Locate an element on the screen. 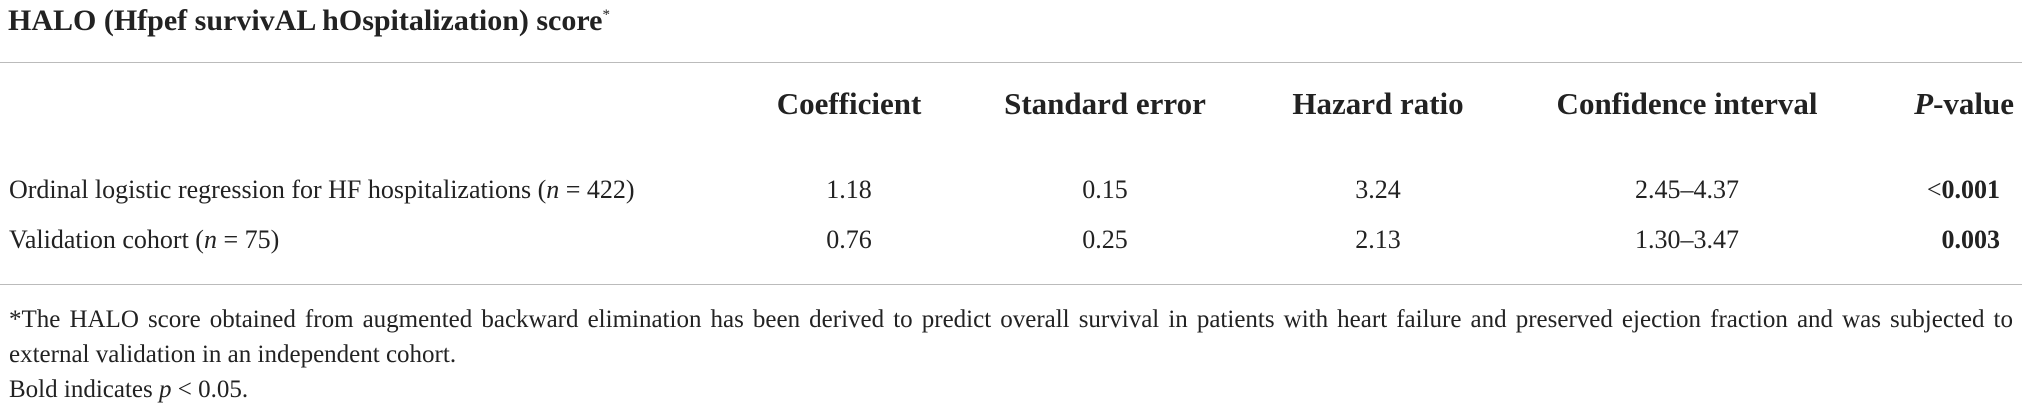 This screenshot has height=413, width=2022. table-cell: 0.15 is located at coordinates (1105, 190).